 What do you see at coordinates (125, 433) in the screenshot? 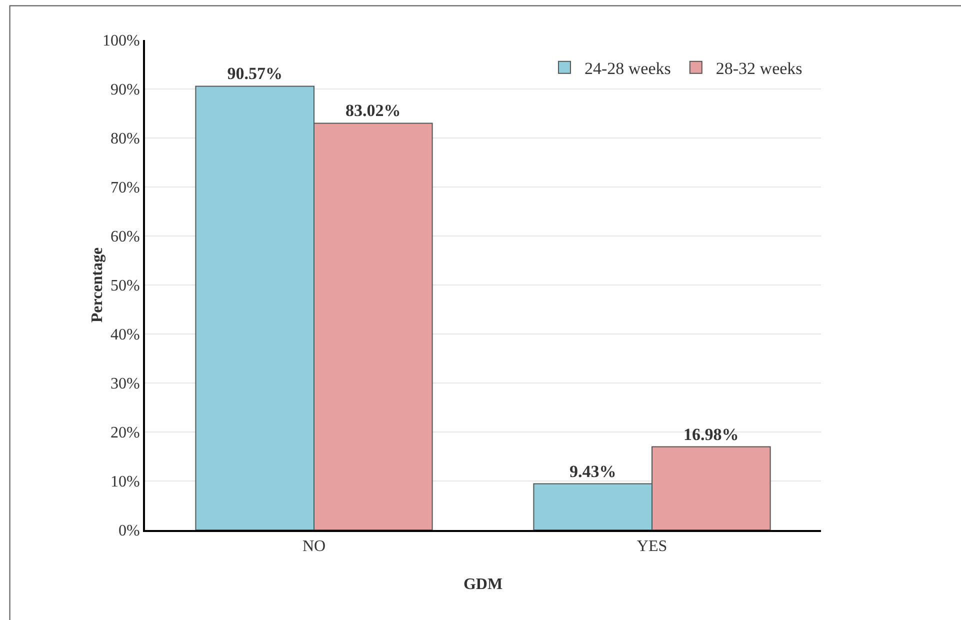
I see `y-tick-label: 20%` at bounding box center [125, 433].